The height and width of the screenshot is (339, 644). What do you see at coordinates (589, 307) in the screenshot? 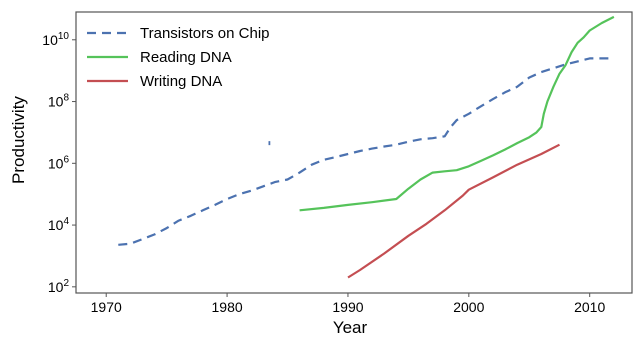
I see `x-tick-label: 2010` at bounding box center [589, 307].